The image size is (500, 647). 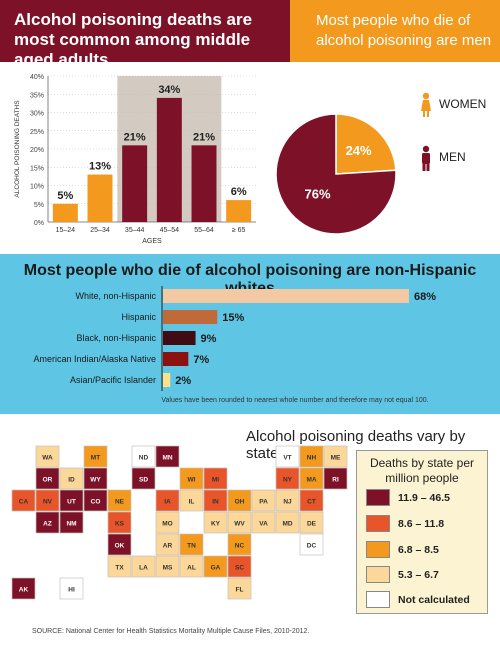 I want to click on state-nd: ND, so click(x=143, y=456).